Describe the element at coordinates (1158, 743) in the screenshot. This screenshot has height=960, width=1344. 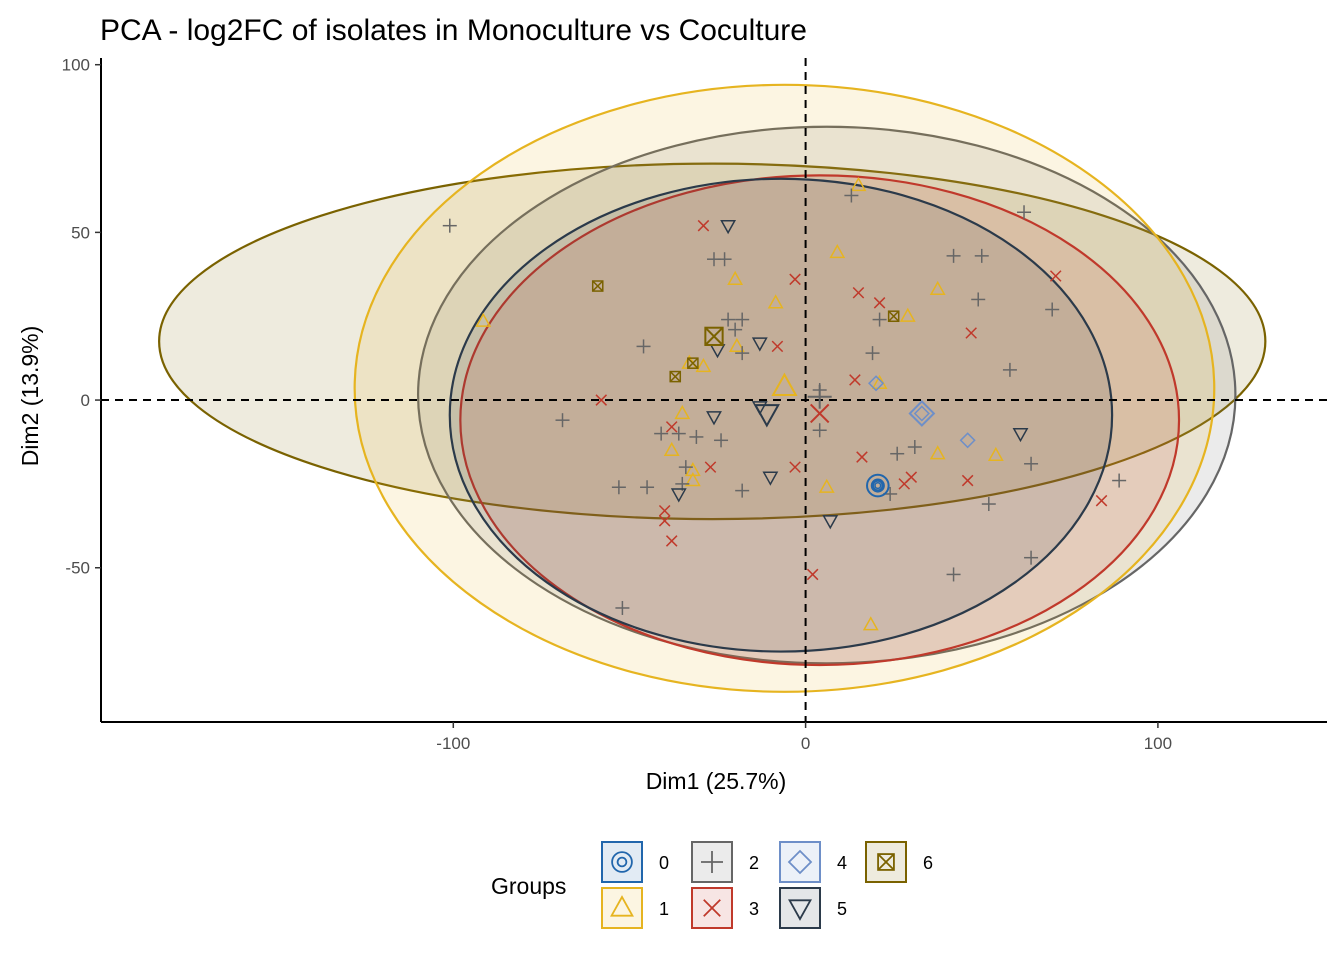
I see `x-tick-label: 100` at that location.